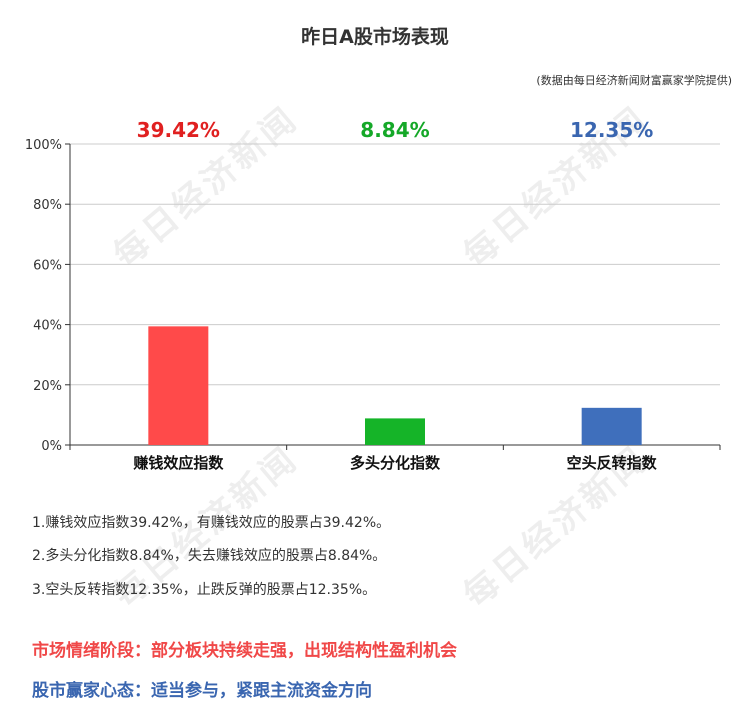 The image size is (750, 701). What do you see at coordinates (375, 37) in the screenshot?
I see `chart-title: 昨日A股市场表现` at bounding box center [375, 37].